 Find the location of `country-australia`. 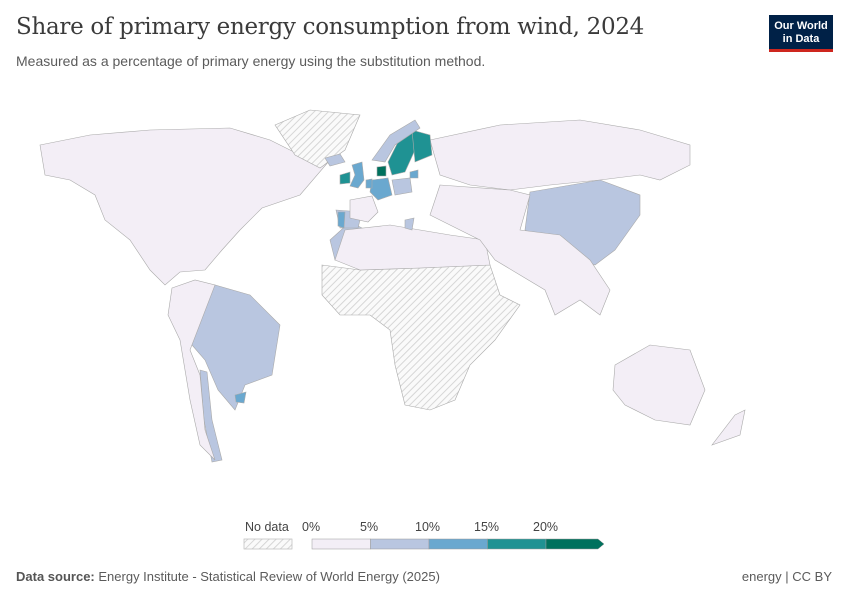

country-australia is located at coordinates (659, 385).